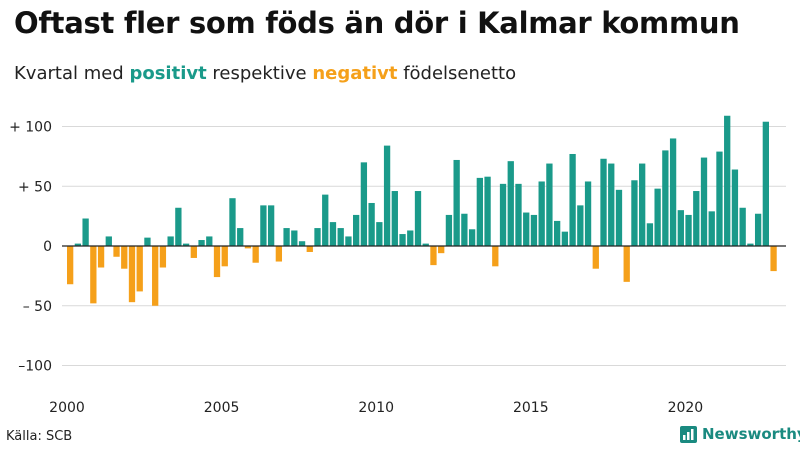 This screenshot has width=800, height=450. Describe the element at coordinates (686, 408) in the screenshot. I see `x-tick-label: 2020` at that location.